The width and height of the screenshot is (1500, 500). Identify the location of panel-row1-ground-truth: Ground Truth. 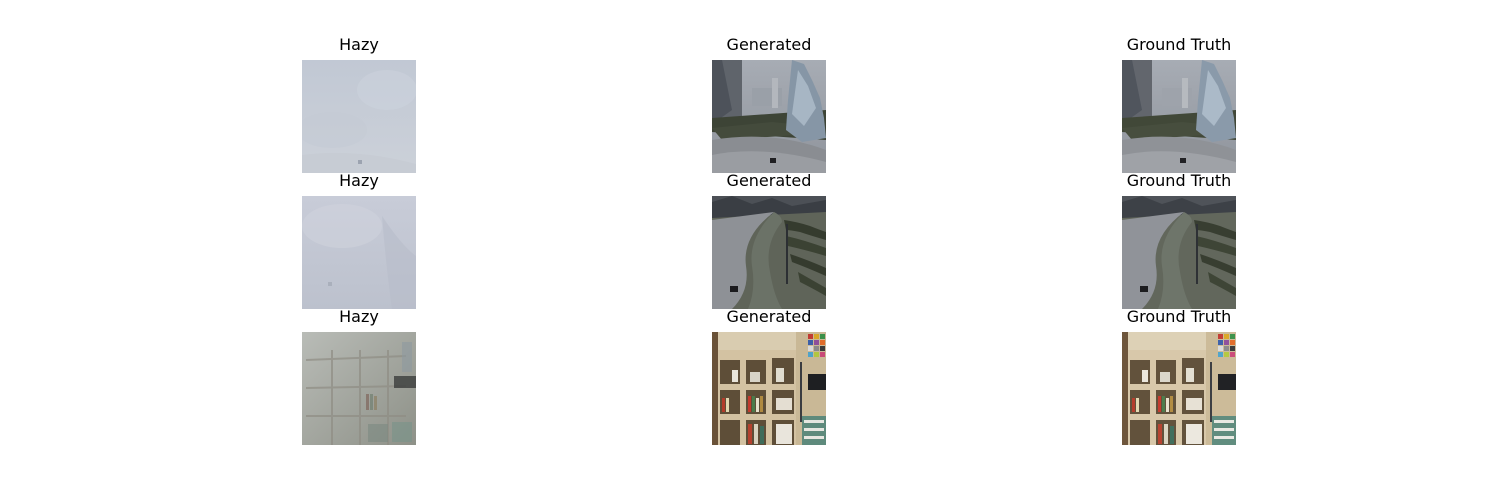
(1179, 104).